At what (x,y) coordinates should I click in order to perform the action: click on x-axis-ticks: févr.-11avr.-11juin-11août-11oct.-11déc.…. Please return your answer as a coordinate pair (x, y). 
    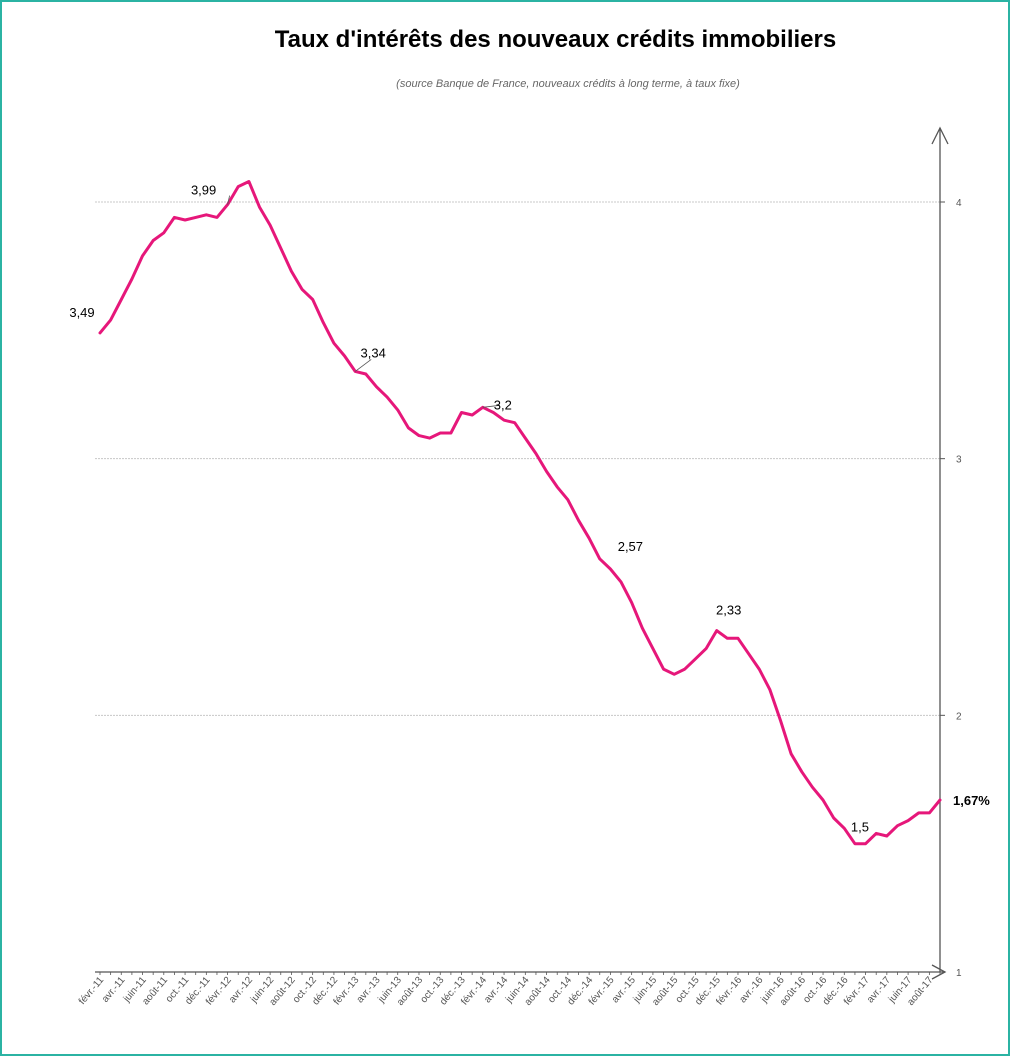
    Looking at the image, I should click on (509, 990).